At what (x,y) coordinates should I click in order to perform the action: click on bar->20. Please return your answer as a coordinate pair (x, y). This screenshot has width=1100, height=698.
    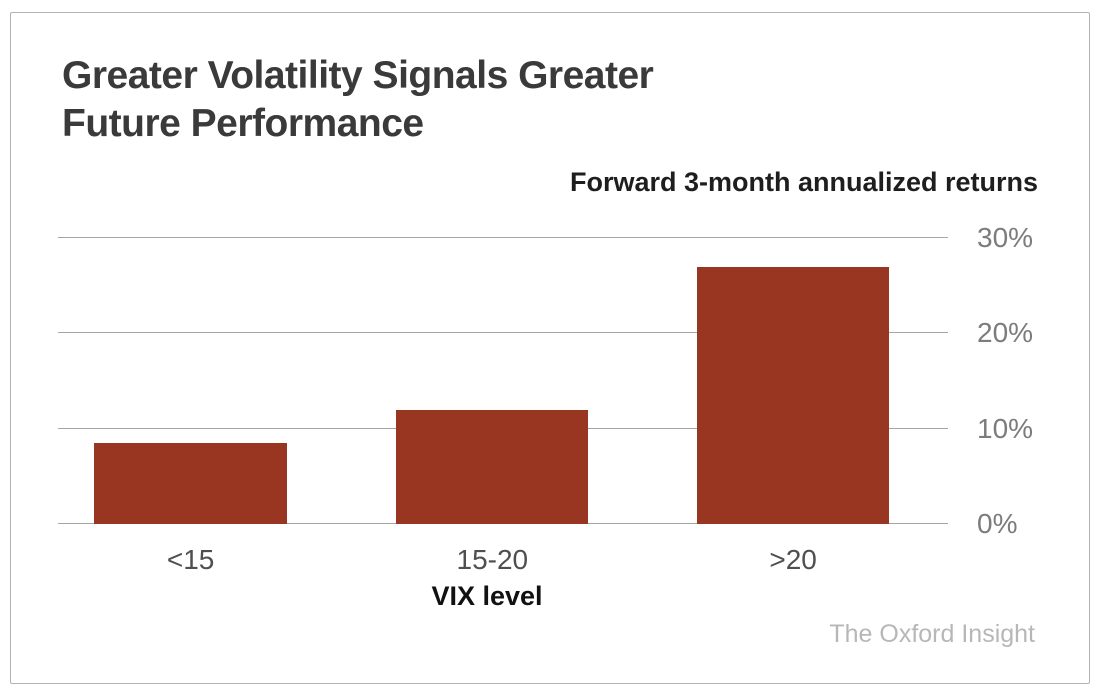
    Looking at the image, I should click on (793, 395).